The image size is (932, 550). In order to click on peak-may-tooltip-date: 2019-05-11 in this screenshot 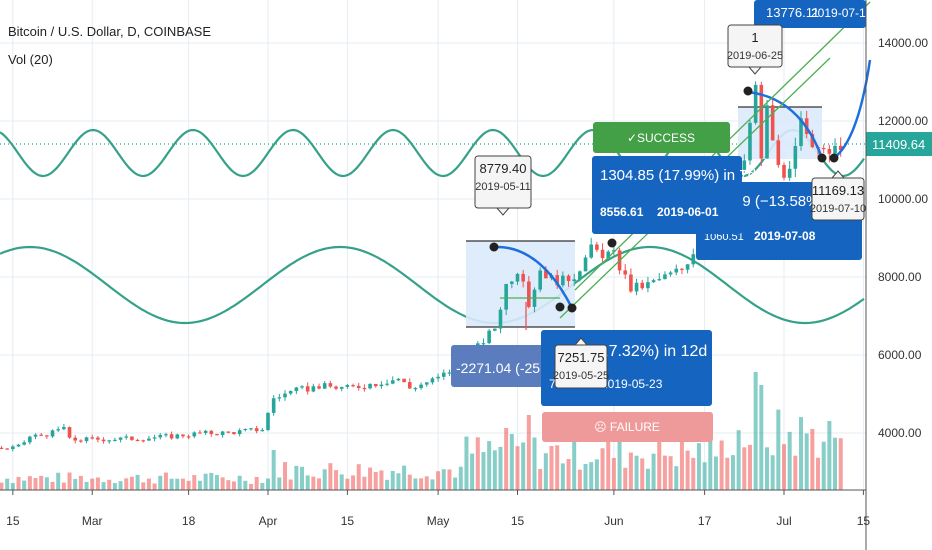, I will do `click(502, 187)`.